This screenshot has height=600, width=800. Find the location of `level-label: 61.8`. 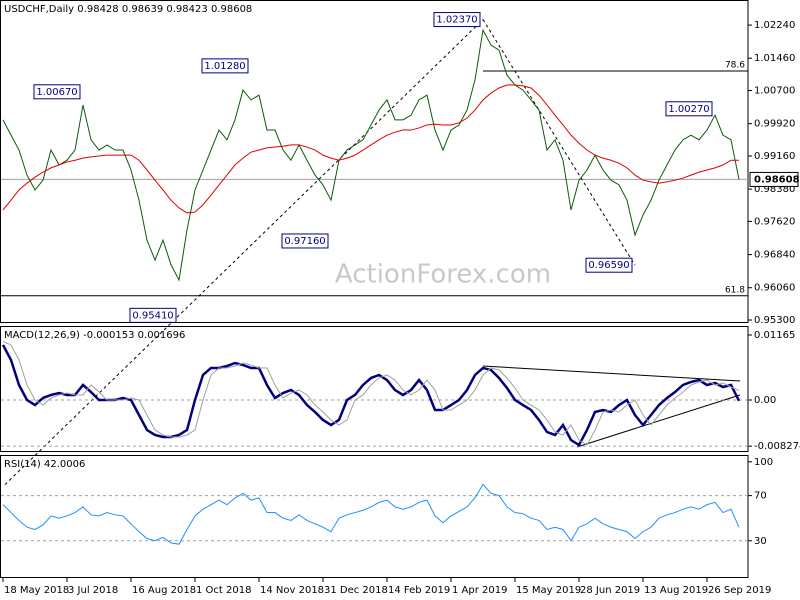

level-label: 61.8 is located at coordinates (735, 290).